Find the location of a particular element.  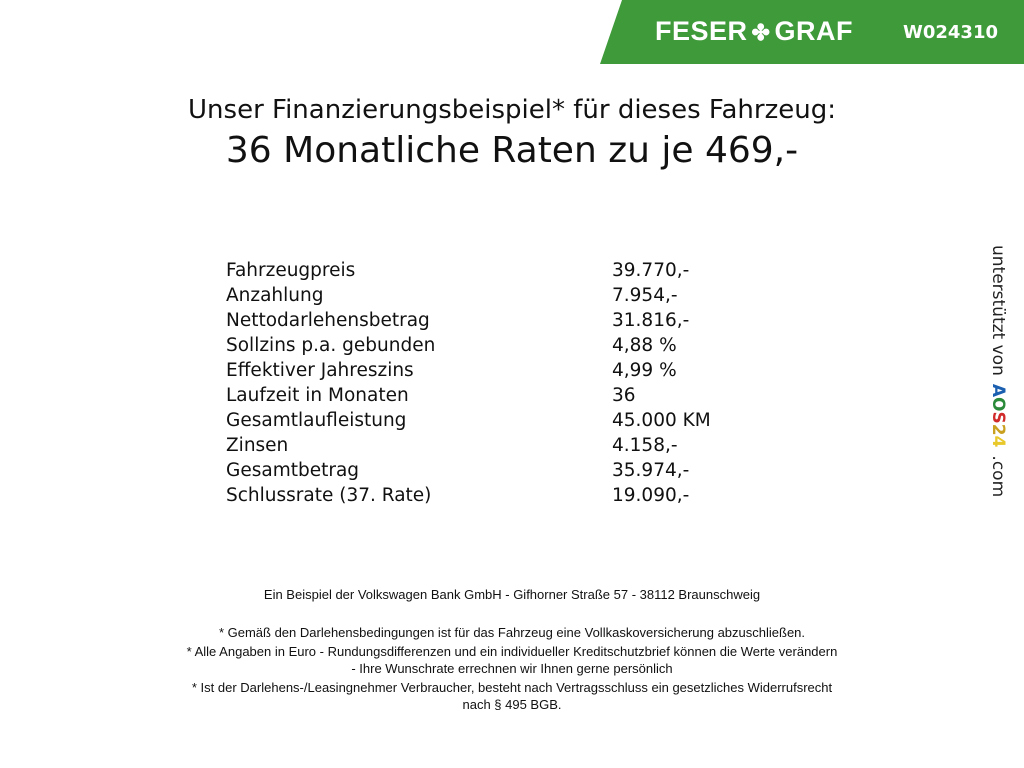

row-label: Zinsen is located at coordinates (257, 445).